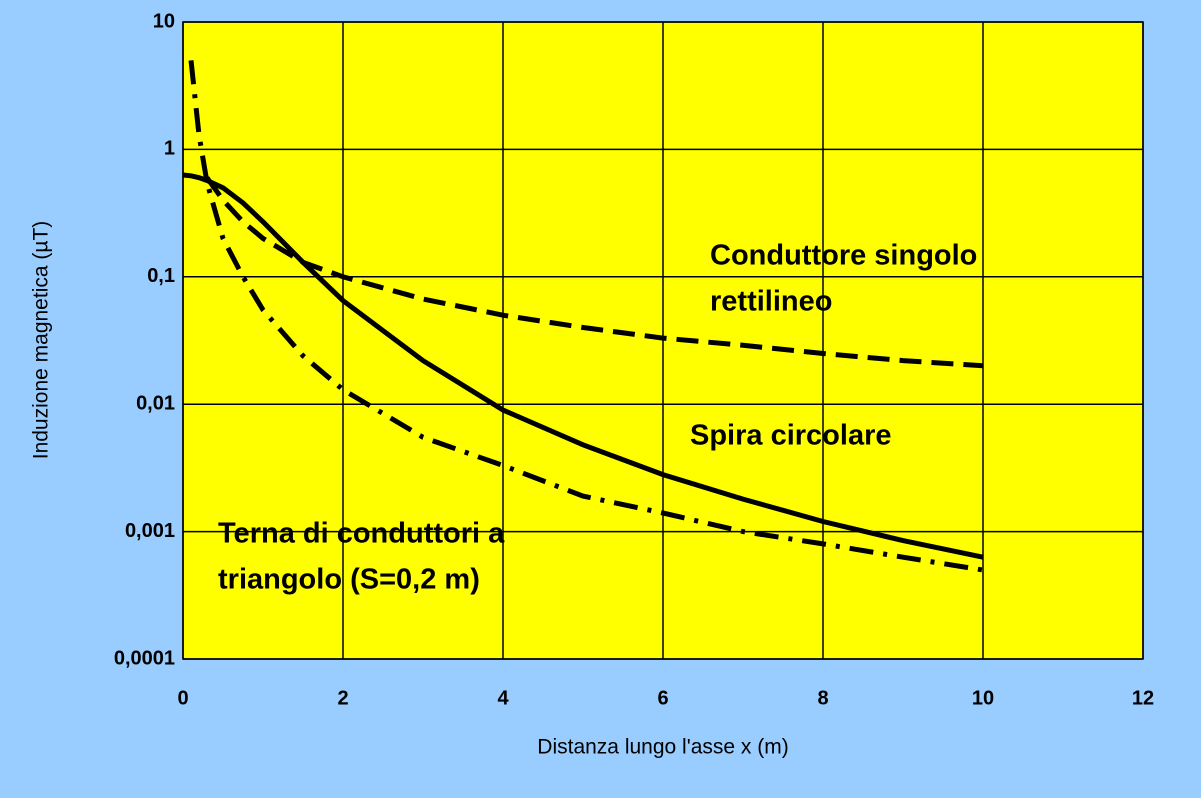 The width and height of the screenshot is (1201, 803). What do you see at coordinates (182, 698) in the screenshot?
I see `x-tick-label: 0` at bounding box center [182, 698].